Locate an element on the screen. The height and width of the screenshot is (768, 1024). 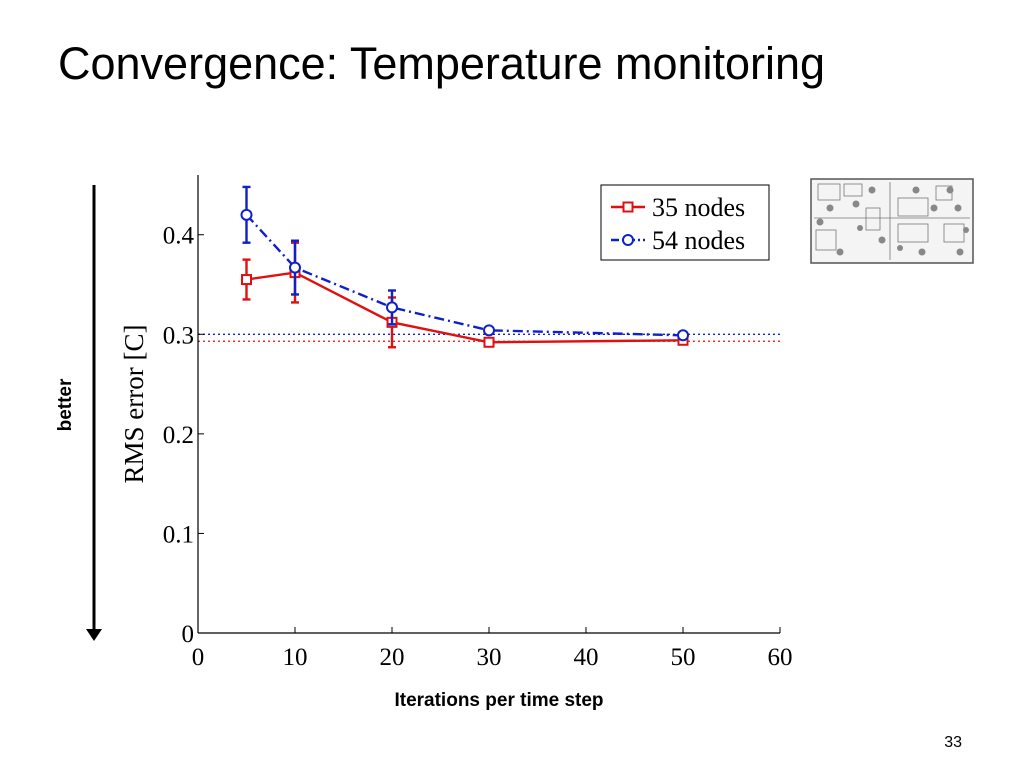
x-tick-label: 30 is located at coordinates (489, 657).